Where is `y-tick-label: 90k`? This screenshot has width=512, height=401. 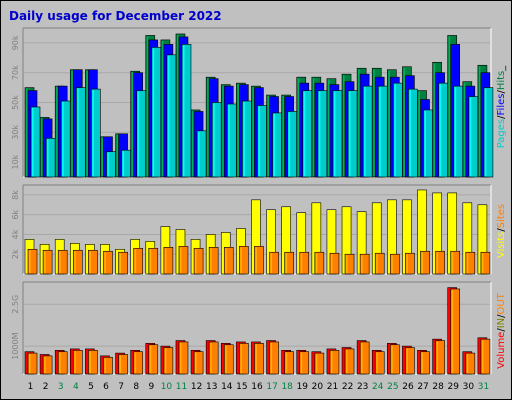
y-tick-label: 90k is located at coordinates (15, 42).